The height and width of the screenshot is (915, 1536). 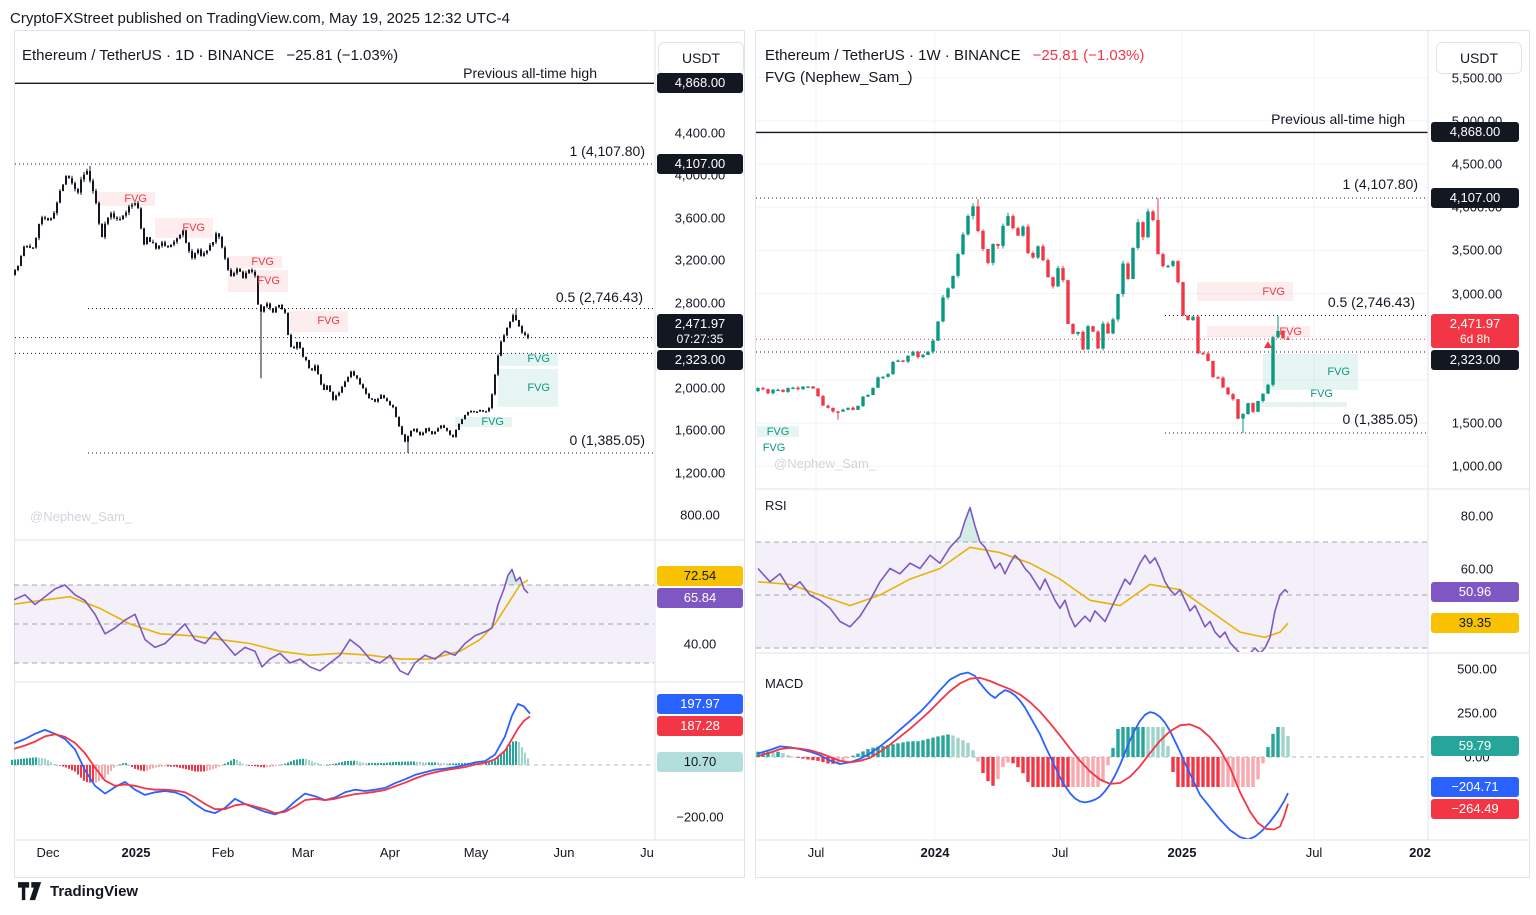 I want to click on tradingview-logo-link: TradingView, so click(x=78, y=891).